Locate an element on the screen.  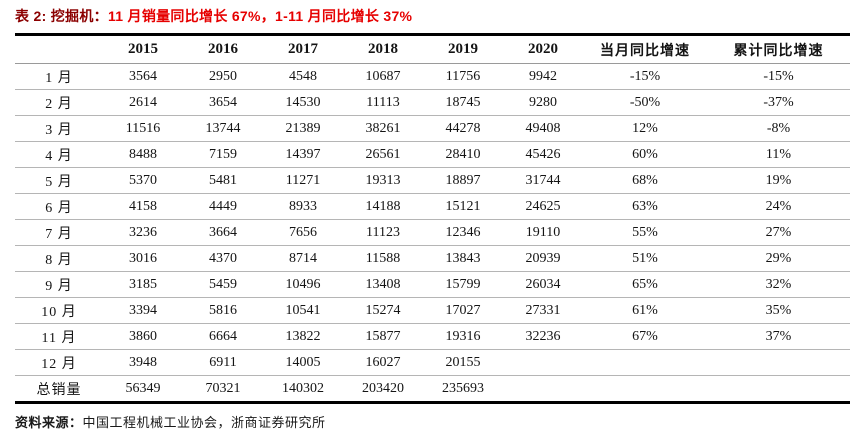
table-cell: 31744 is located at coordinates (543, 180).